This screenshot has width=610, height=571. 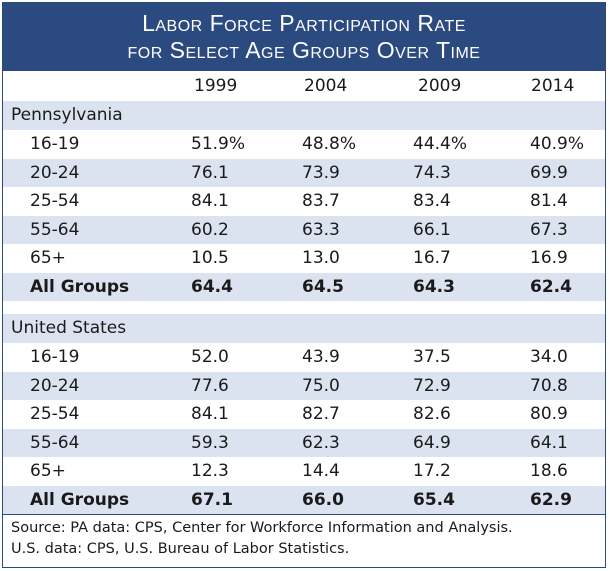 What do you see at coordinates (321, 229) in the screenshot?
I see `rate-cell: 63.3` at bounding box center [321, 229].